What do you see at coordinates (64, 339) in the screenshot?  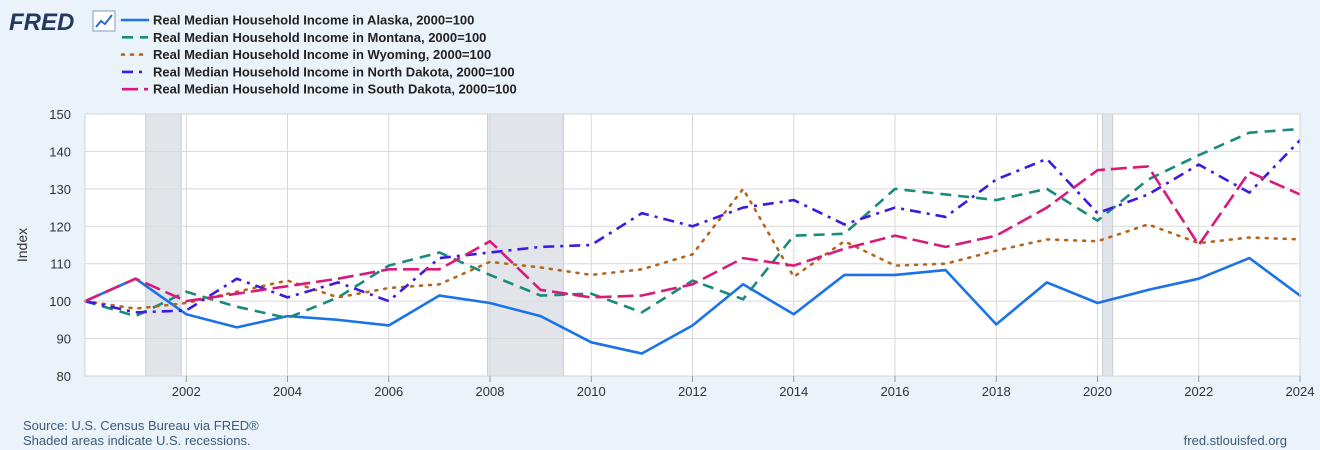 I see `y-tick-label: 90` at bounding box center [64, 339].